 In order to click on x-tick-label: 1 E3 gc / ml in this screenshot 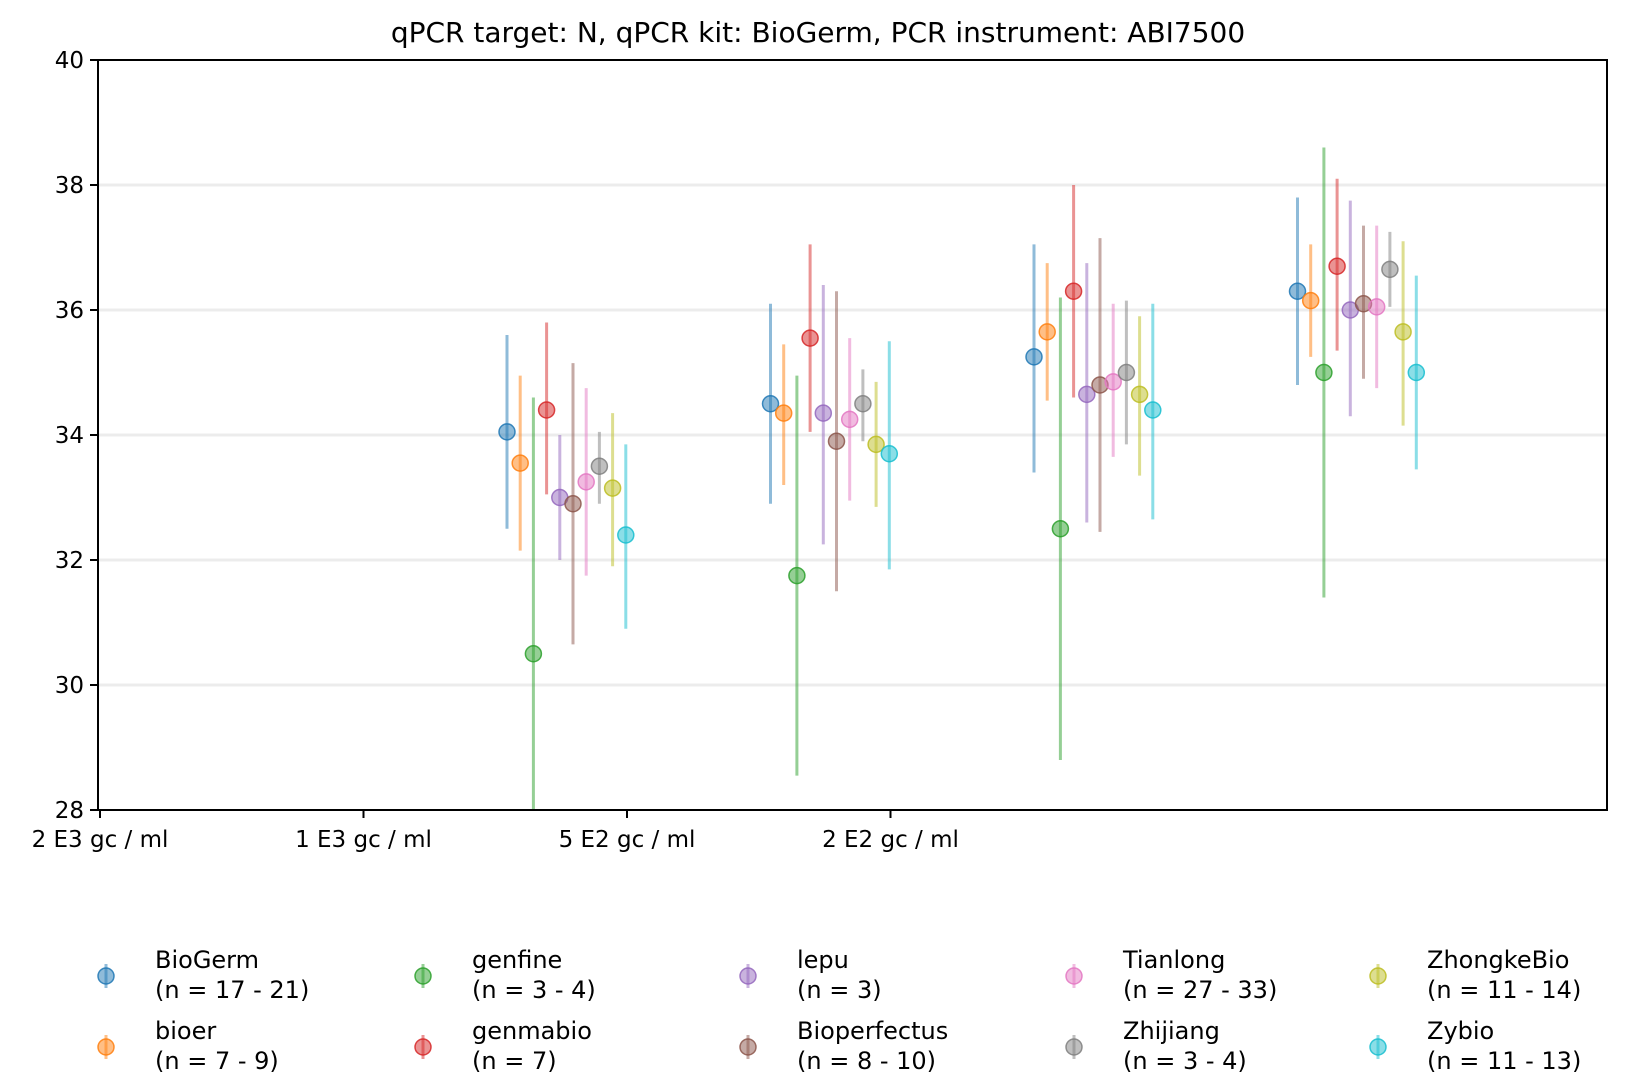, I will do `click(363, 840)`.